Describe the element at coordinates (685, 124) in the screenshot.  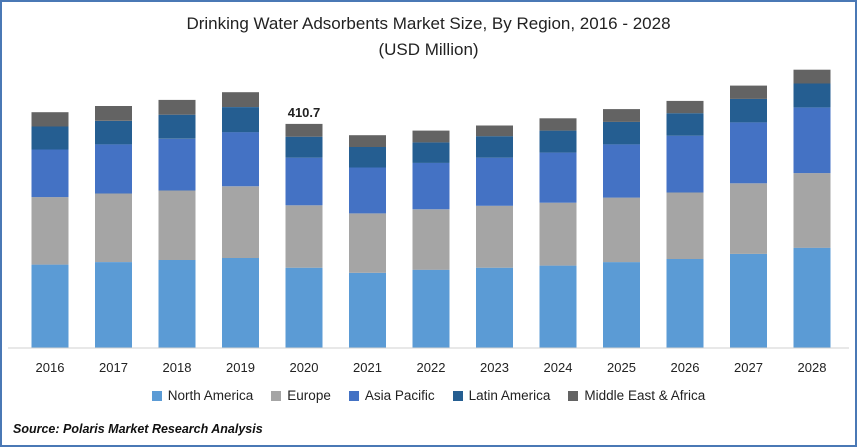
I see `bar-2026-latin-america` at that location.